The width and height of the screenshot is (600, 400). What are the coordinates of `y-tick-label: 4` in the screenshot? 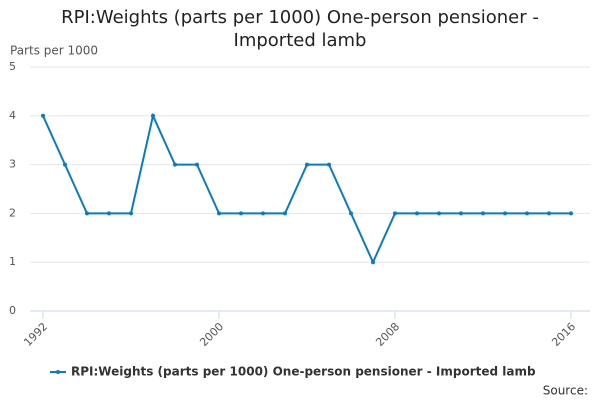 It's located at (12, 115).